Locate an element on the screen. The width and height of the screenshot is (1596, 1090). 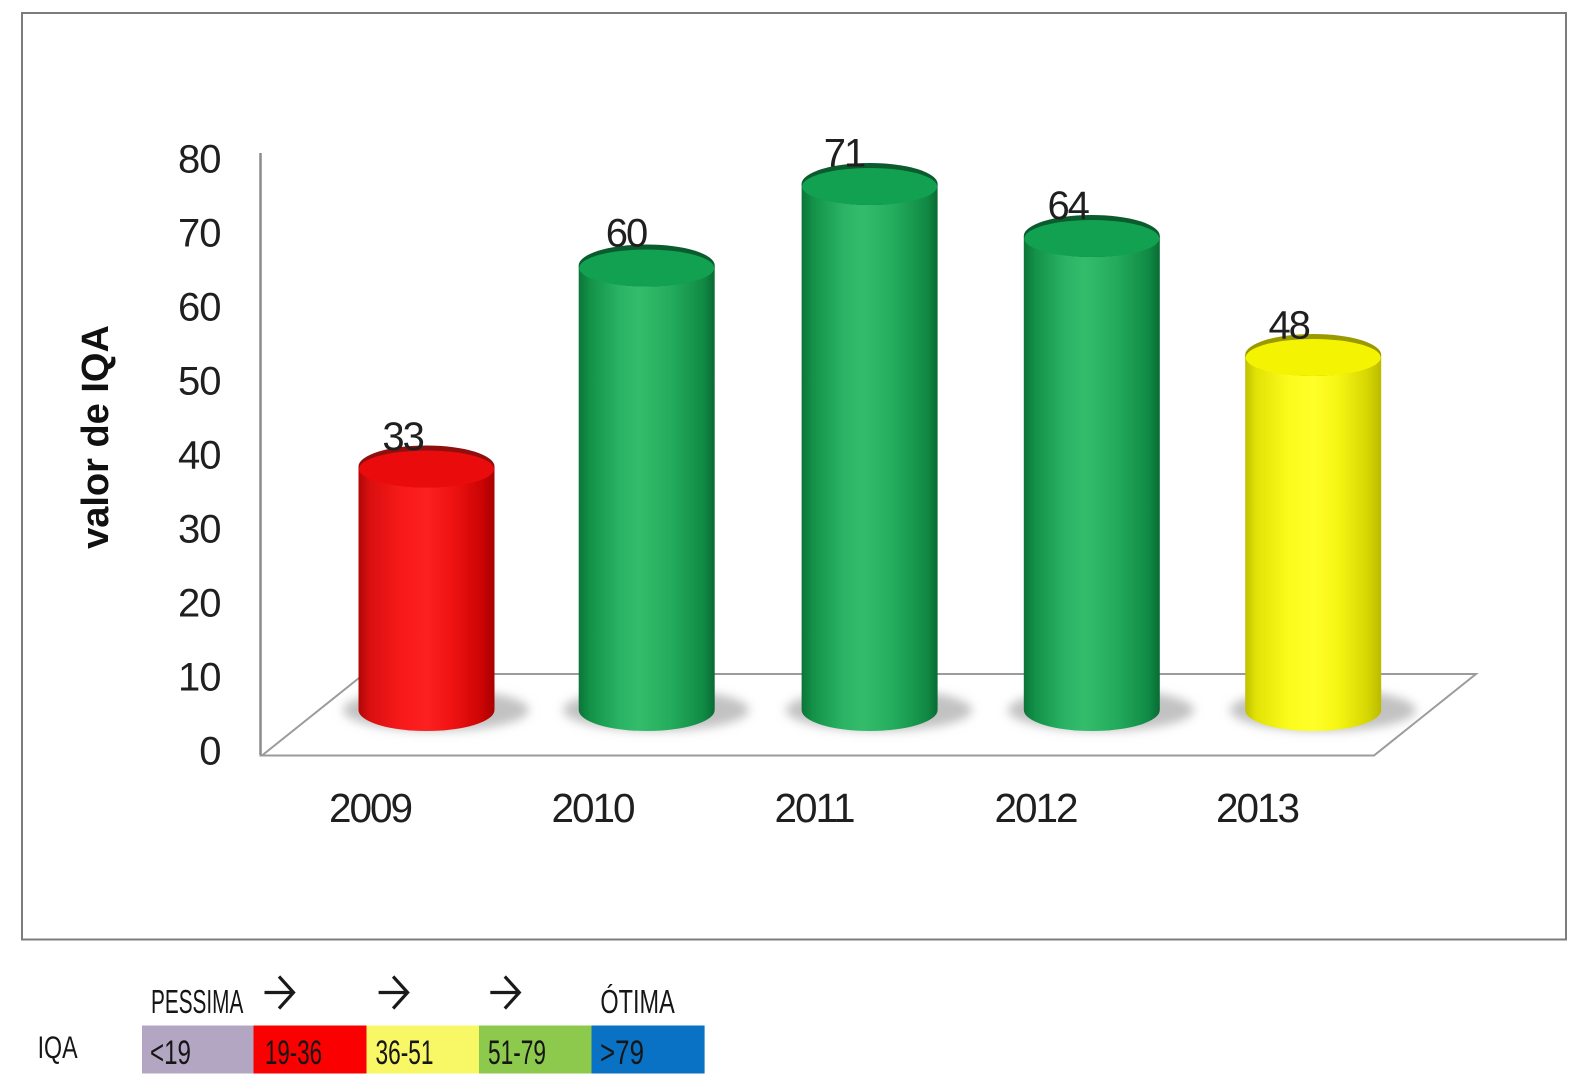
svg-text: 71 is located at coordinates (844, 154).